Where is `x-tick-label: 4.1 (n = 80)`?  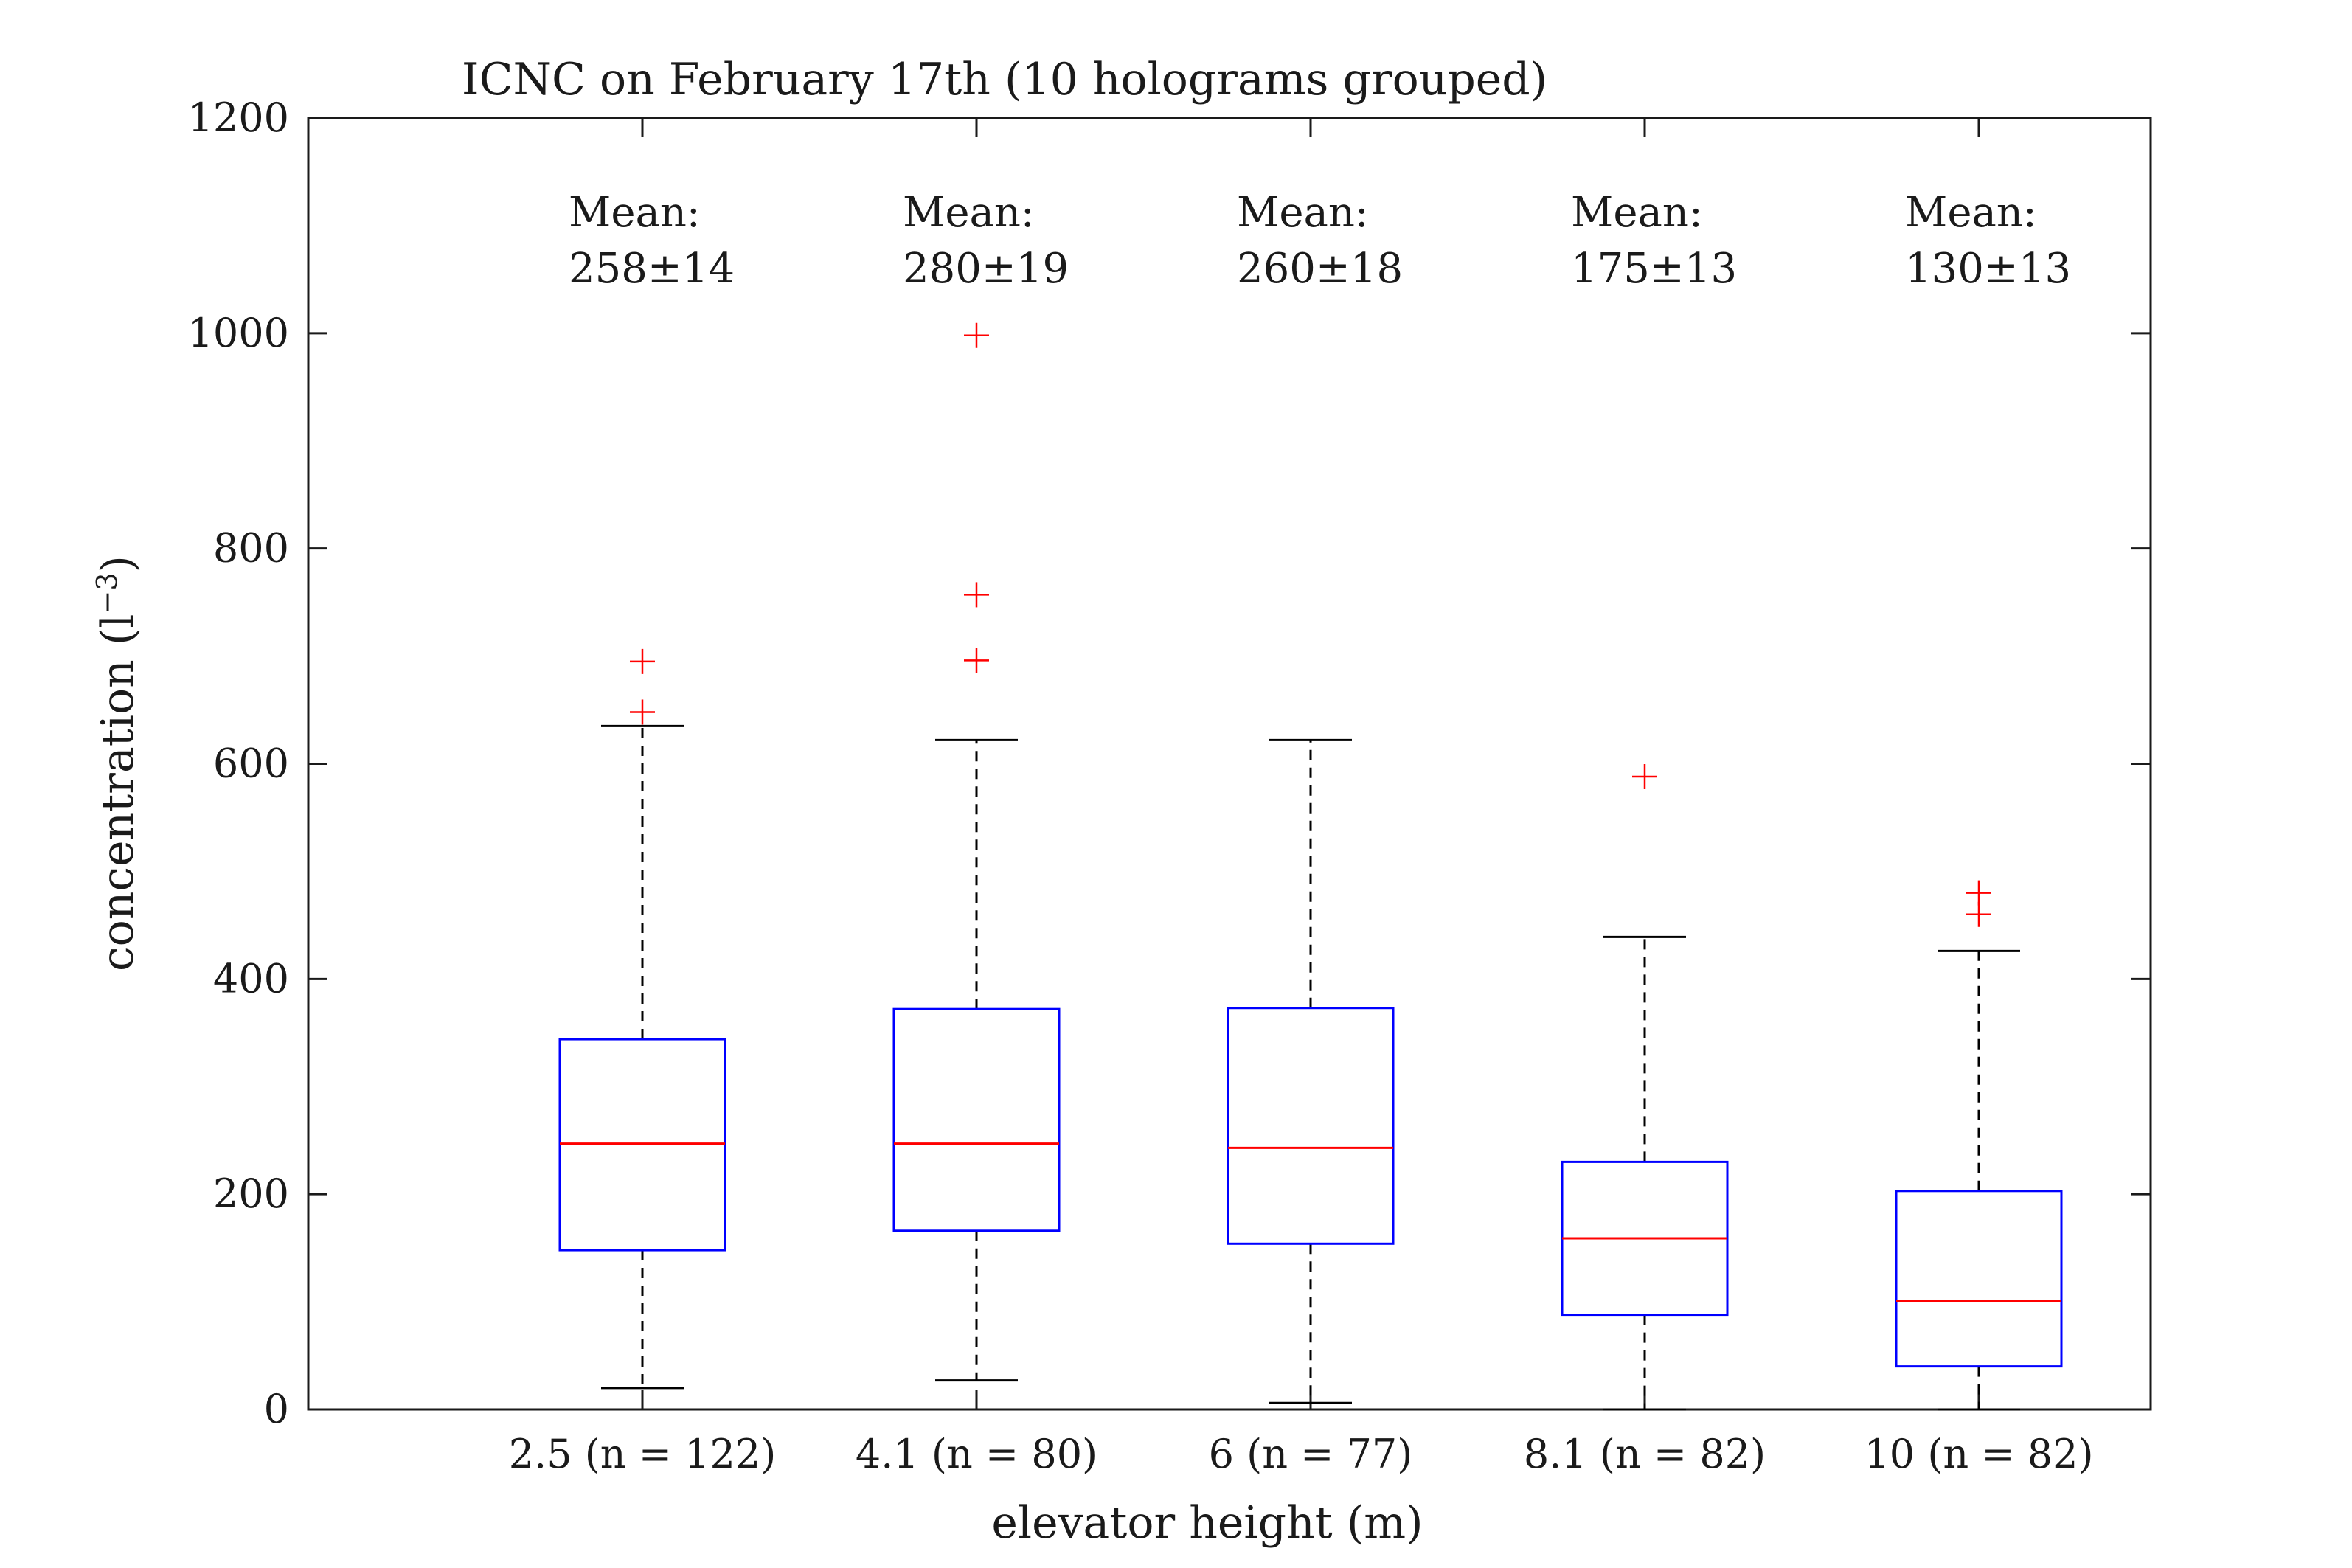
x-tick-label: 4.1 (n = 80) is located at coordinates (976, 1454).